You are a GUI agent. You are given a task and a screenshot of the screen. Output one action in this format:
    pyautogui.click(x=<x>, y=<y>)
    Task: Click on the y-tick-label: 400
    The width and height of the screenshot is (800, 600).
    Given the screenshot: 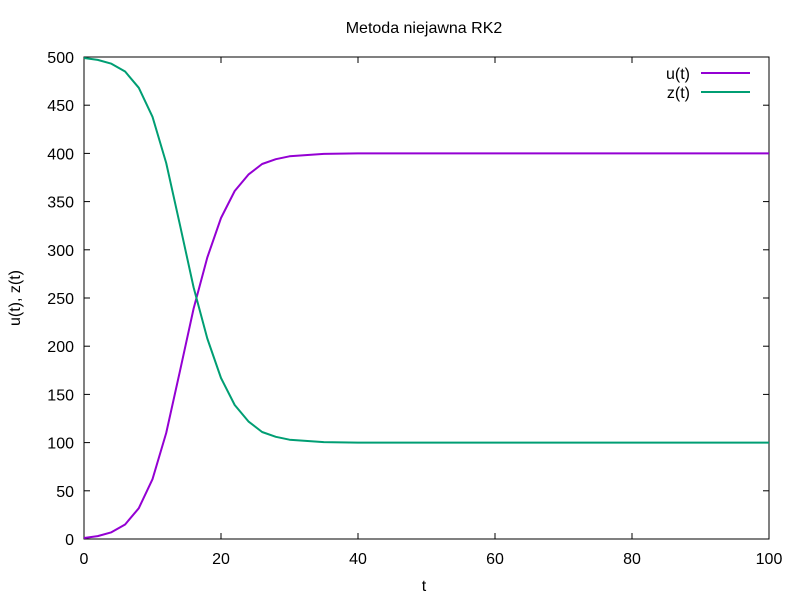 What is the action you would take?
    pyautogui.click(x=60, y=154)
    